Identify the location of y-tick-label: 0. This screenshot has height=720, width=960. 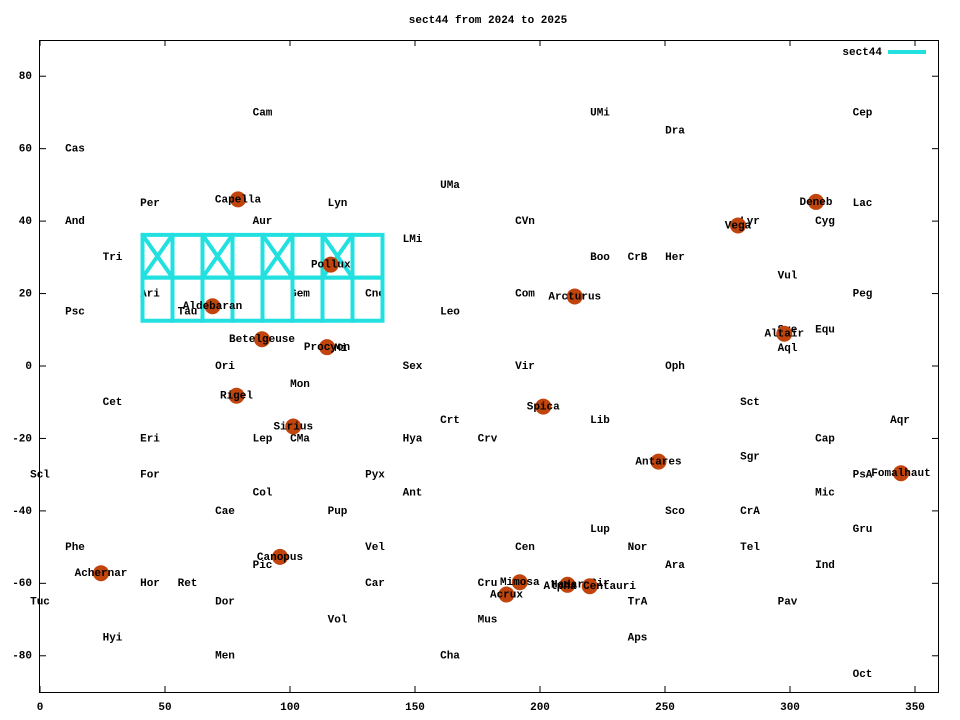
(28, 367).